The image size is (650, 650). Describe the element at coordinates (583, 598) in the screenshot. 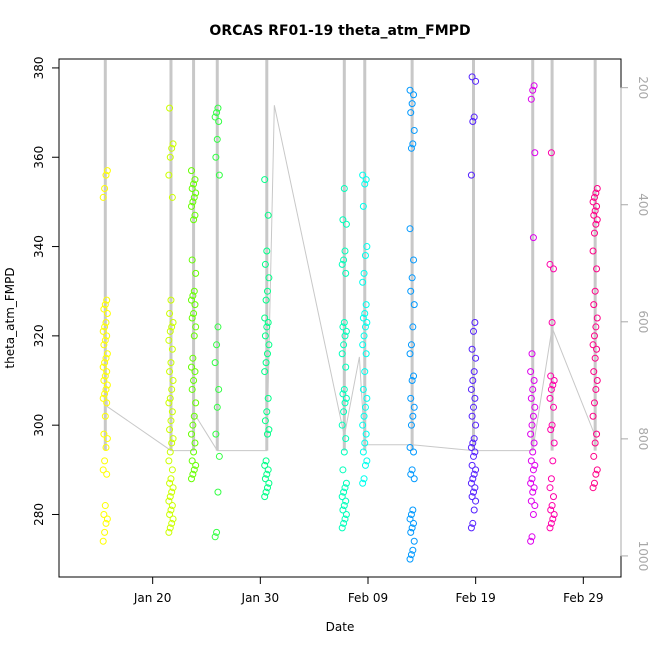

I see `x-tick-label: Feb 29` at that location.